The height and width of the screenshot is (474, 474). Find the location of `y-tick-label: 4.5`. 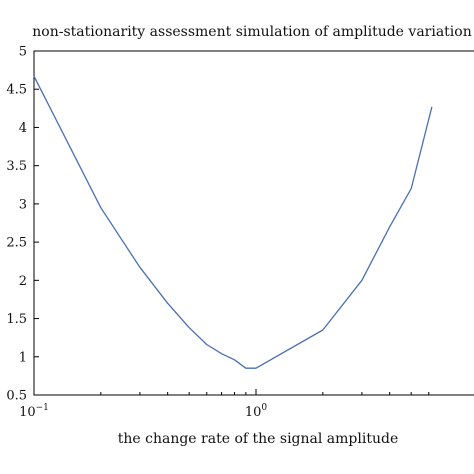

y-tick-label: 4.5 is located at coordinates (16, 90).